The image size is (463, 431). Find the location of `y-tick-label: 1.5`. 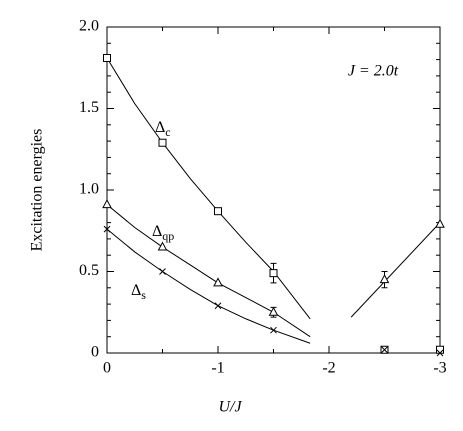

y-tick-label: 1.5 is located at coordinates (89, 107).